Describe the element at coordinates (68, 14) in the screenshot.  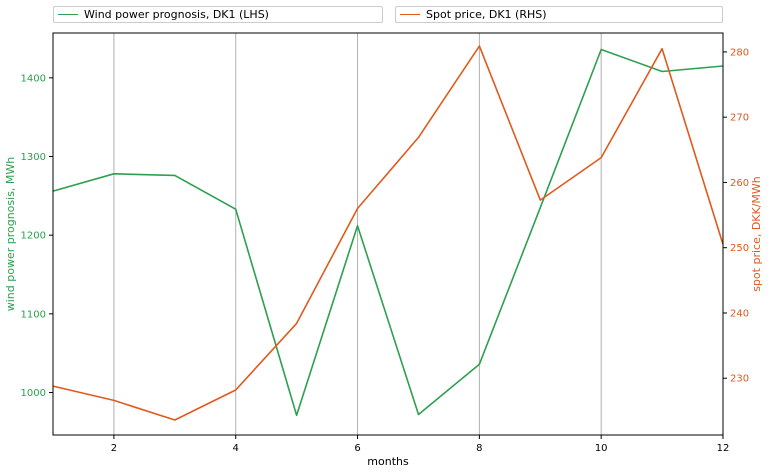
I see `legend-swatch-wind` at that location.